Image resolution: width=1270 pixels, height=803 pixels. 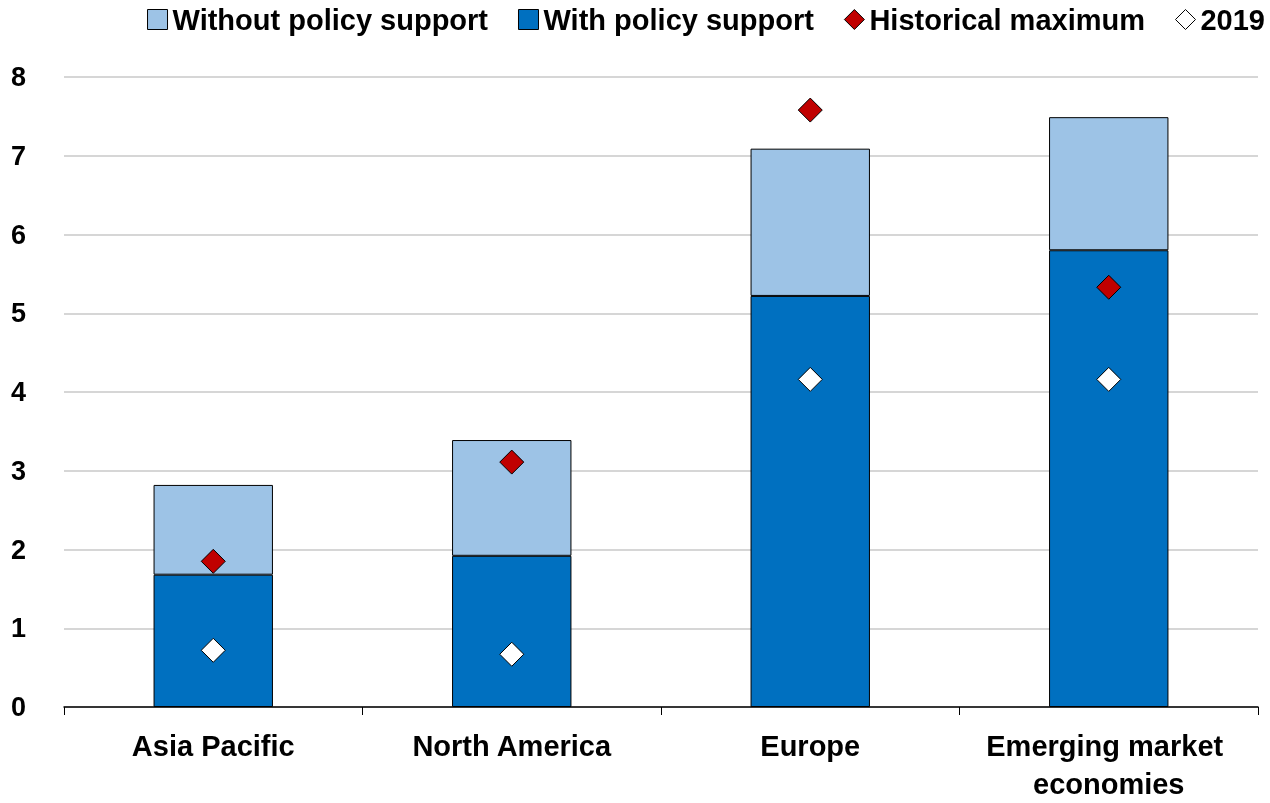 I want to click on y-tick-label: 0, so click(x=18, y=707).